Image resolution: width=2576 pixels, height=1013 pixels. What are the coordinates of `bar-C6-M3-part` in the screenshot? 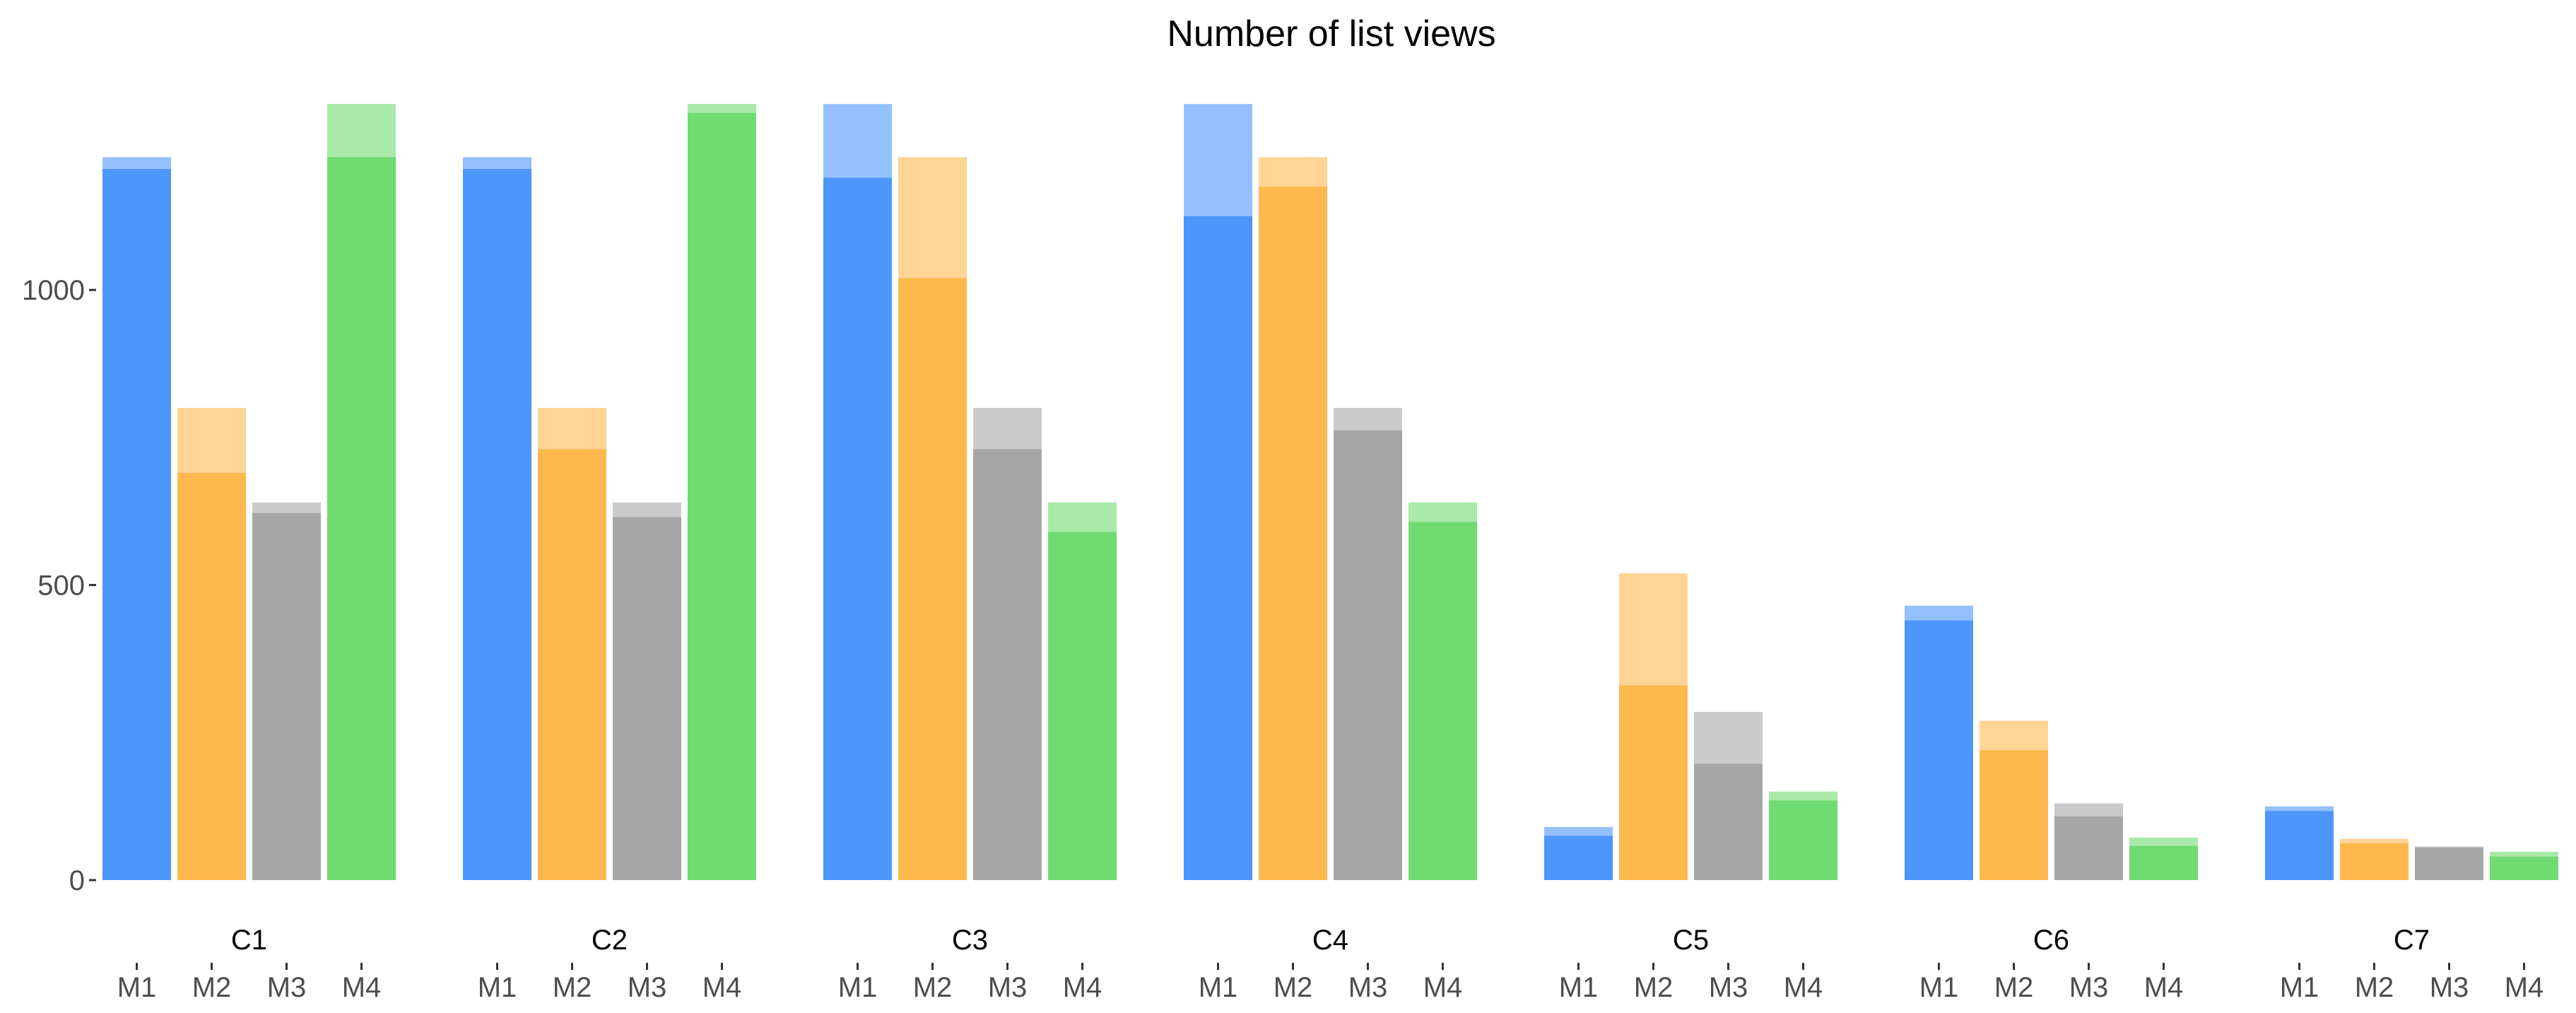 It's located at (2088, 848).